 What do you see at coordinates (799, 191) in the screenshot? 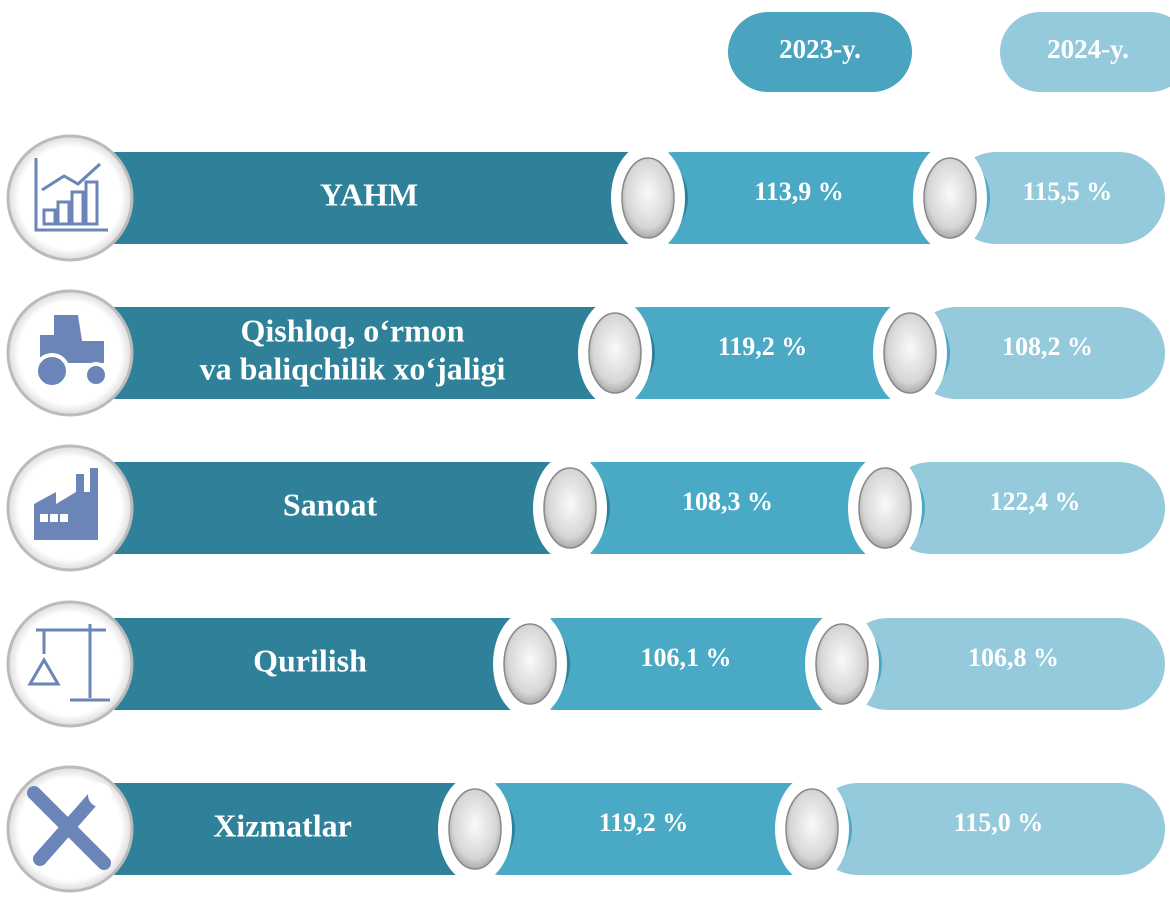
I see `value-2023: 113,9 %` at bounding box center [799, 191].